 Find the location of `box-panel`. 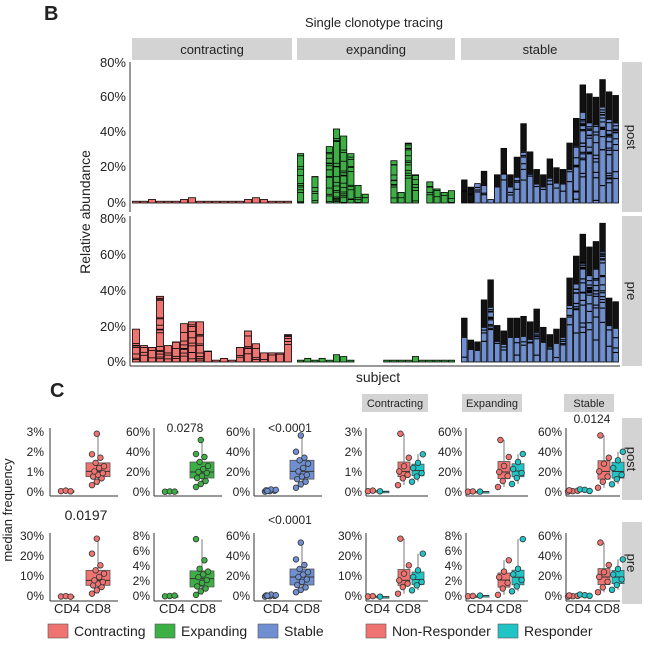

box-panel is located at coordinates (287, 567).